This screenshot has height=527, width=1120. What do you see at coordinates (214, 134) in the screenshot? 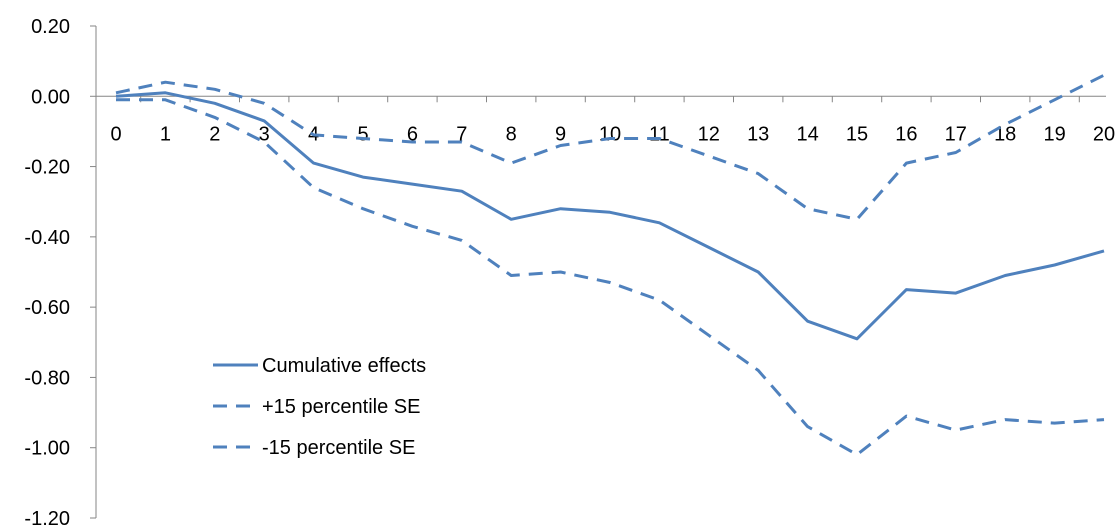
I see `x-tick-label: 2` at bounding box center [214, 134].